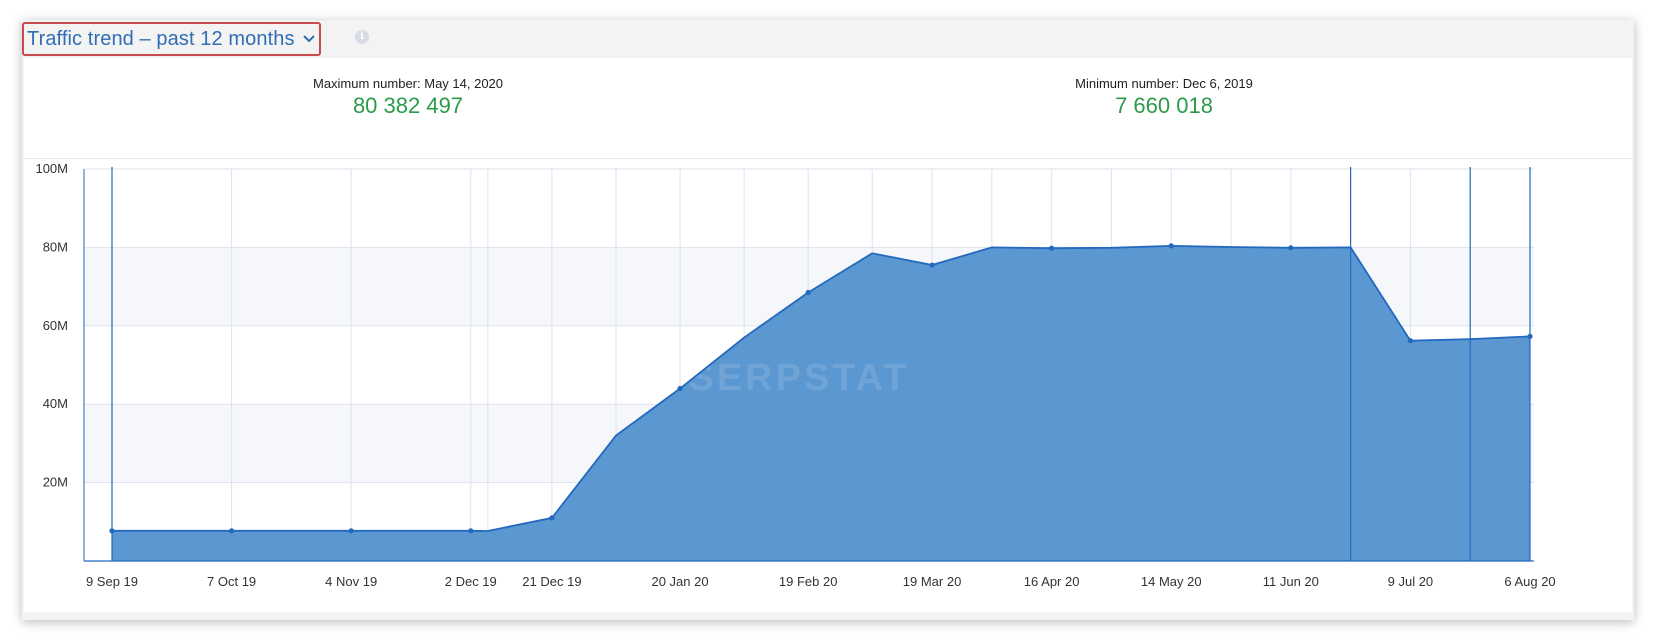  Describe the element at coordinates (351, 581) in the screenshot. I see `x-tick-label: 4 Nov 19` at that location.